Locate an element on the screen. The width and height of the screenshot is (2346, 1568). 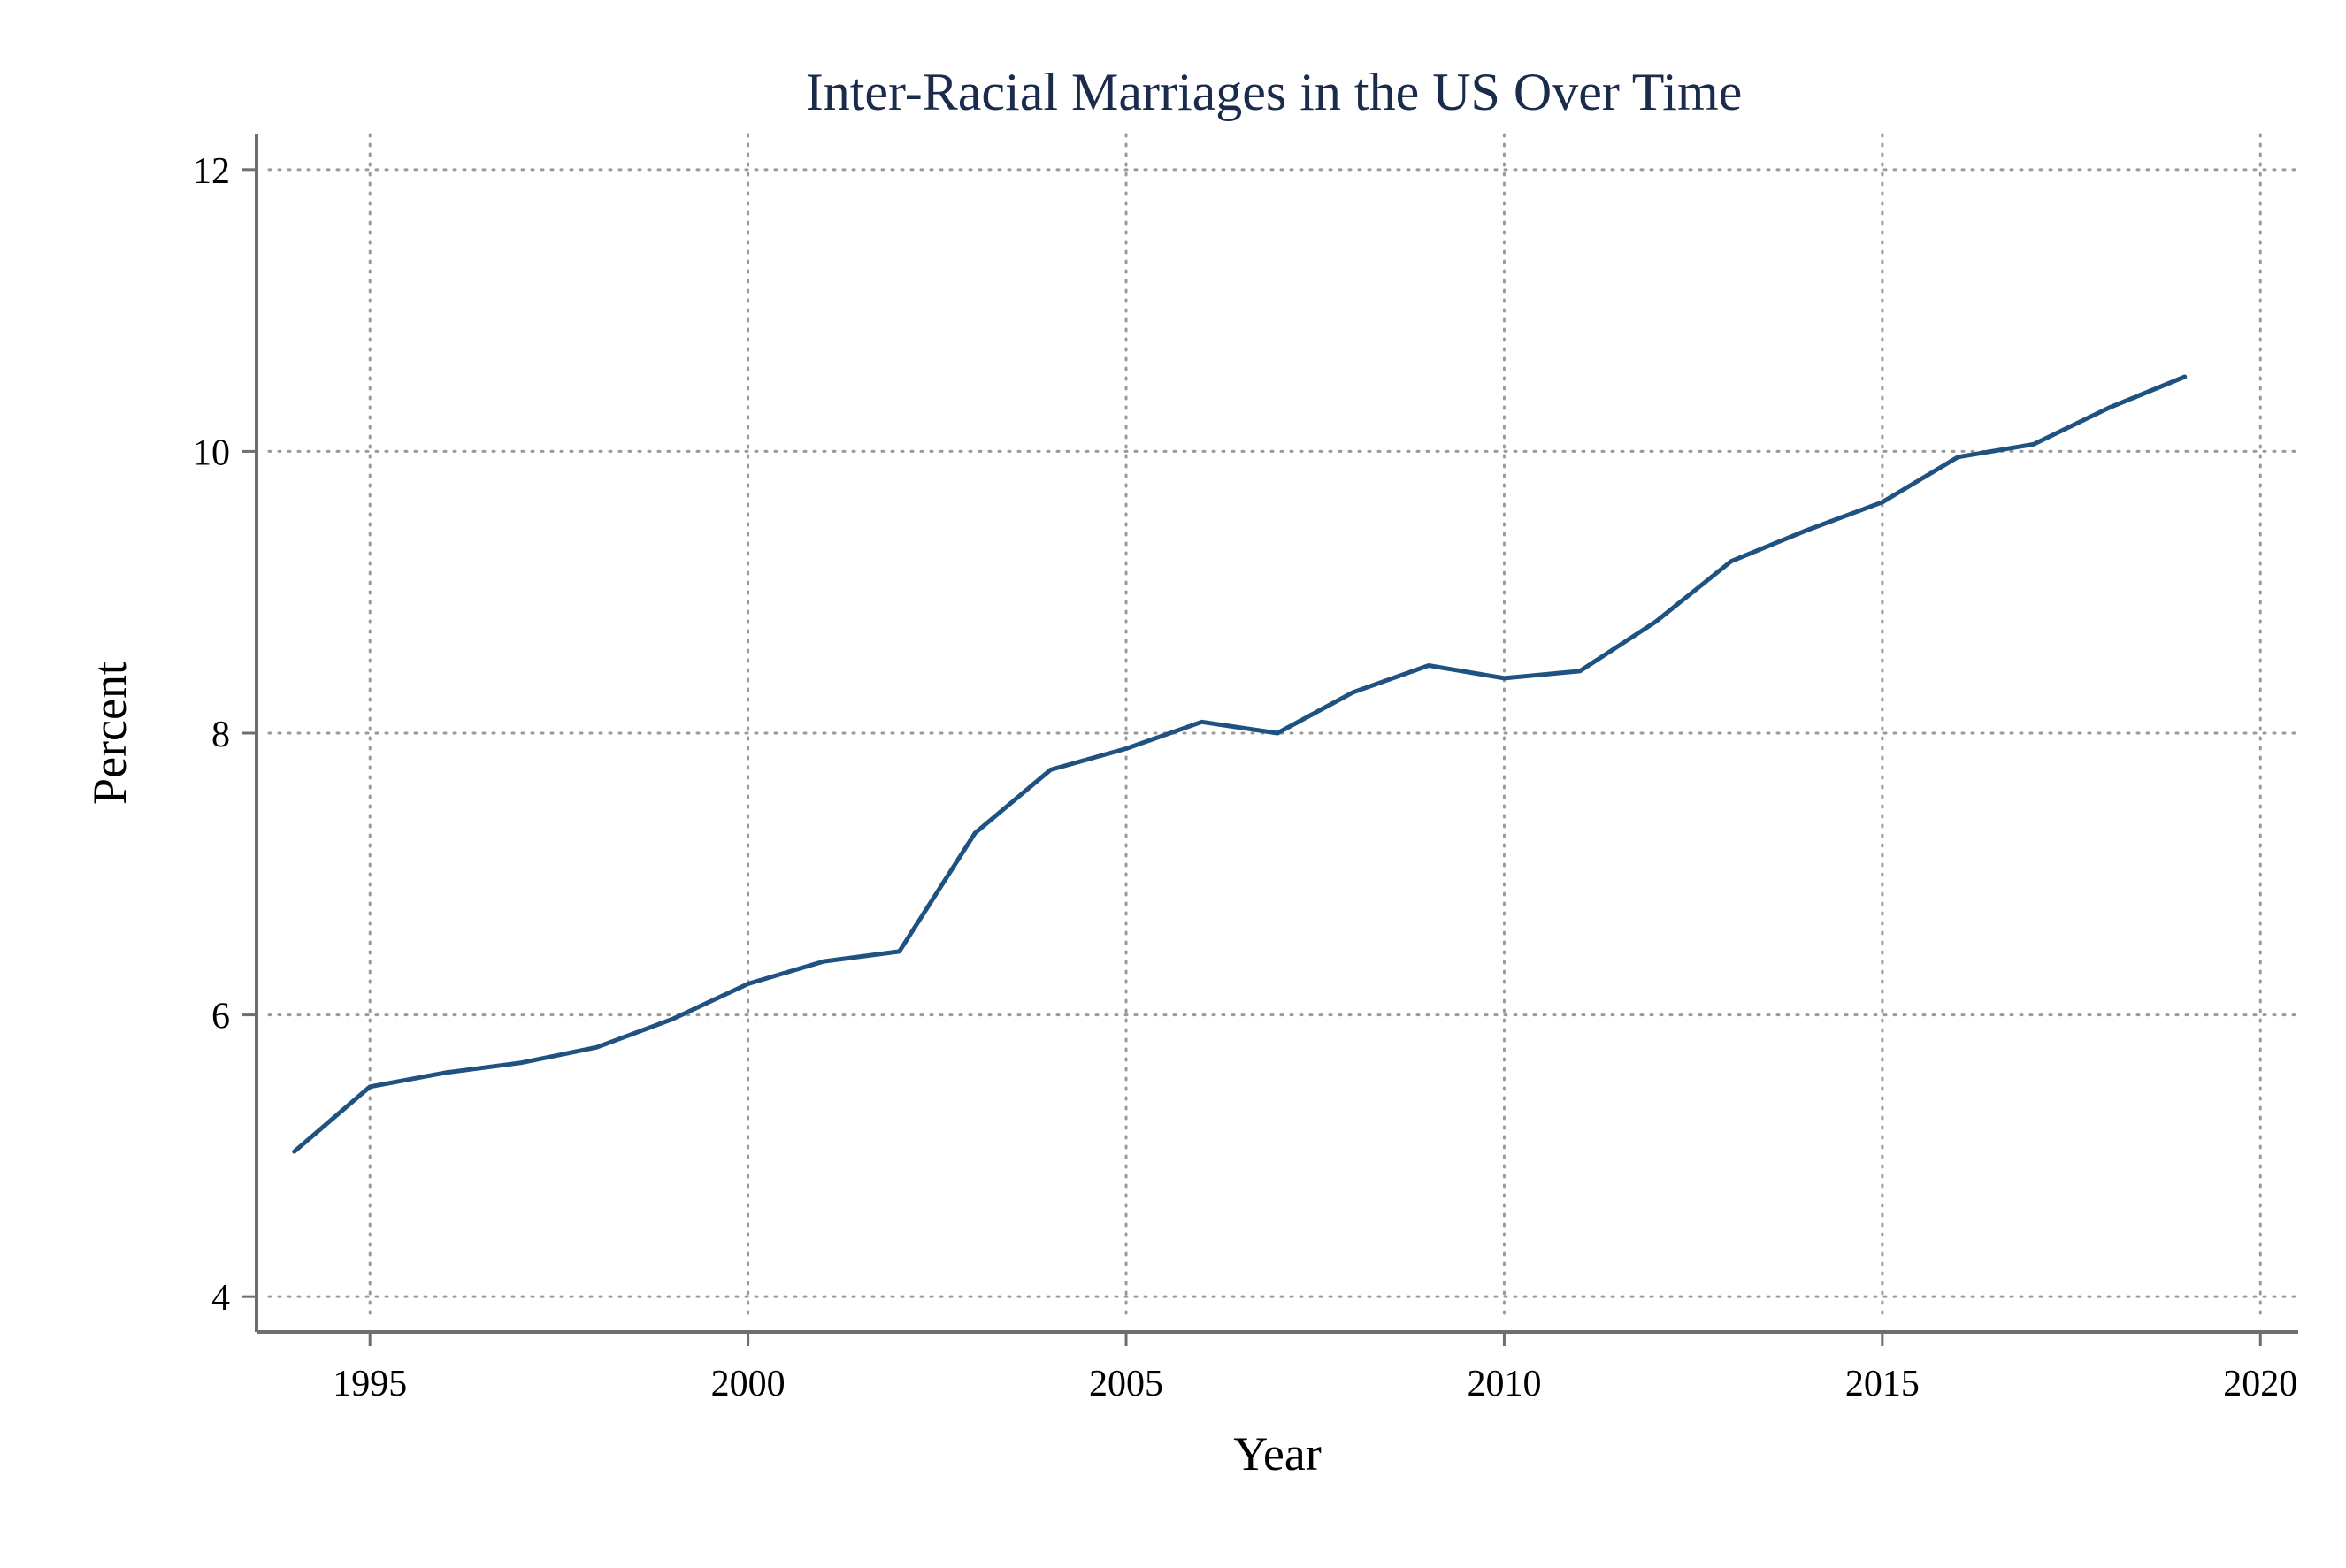
x-tick-label: 2020 is located at coordinates (2260, 1384).